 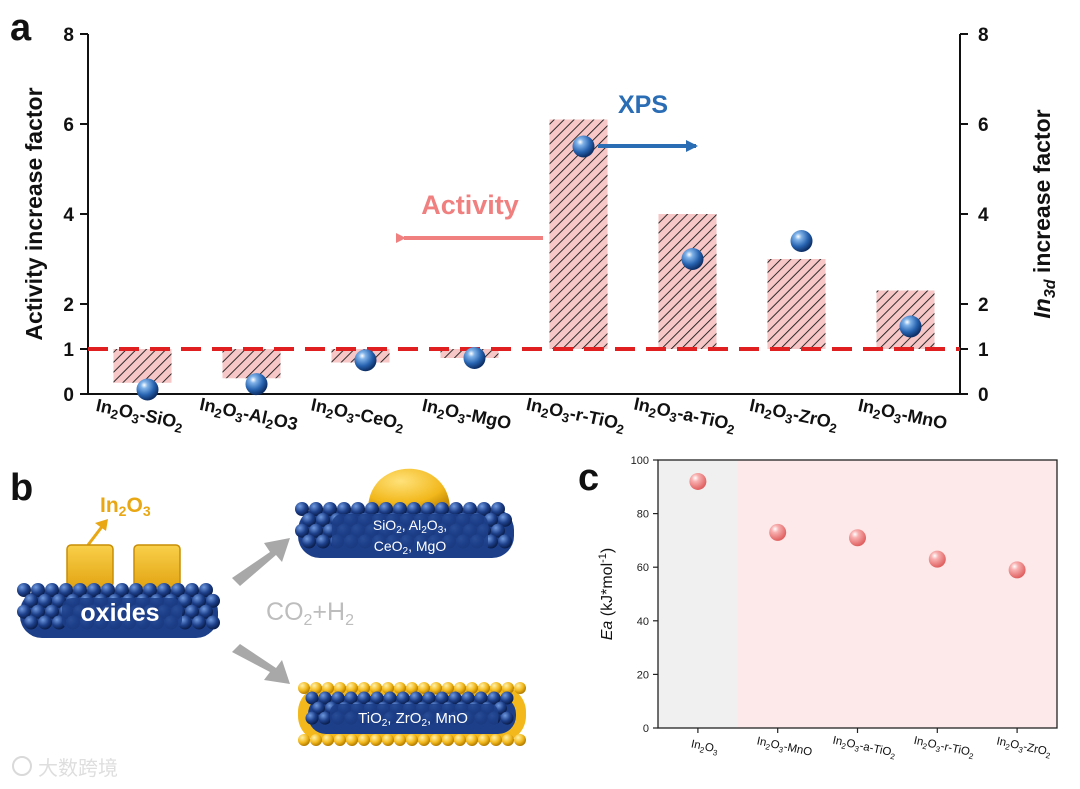 I want to click on c-tick-label: 40, so click(x=643, y=622).